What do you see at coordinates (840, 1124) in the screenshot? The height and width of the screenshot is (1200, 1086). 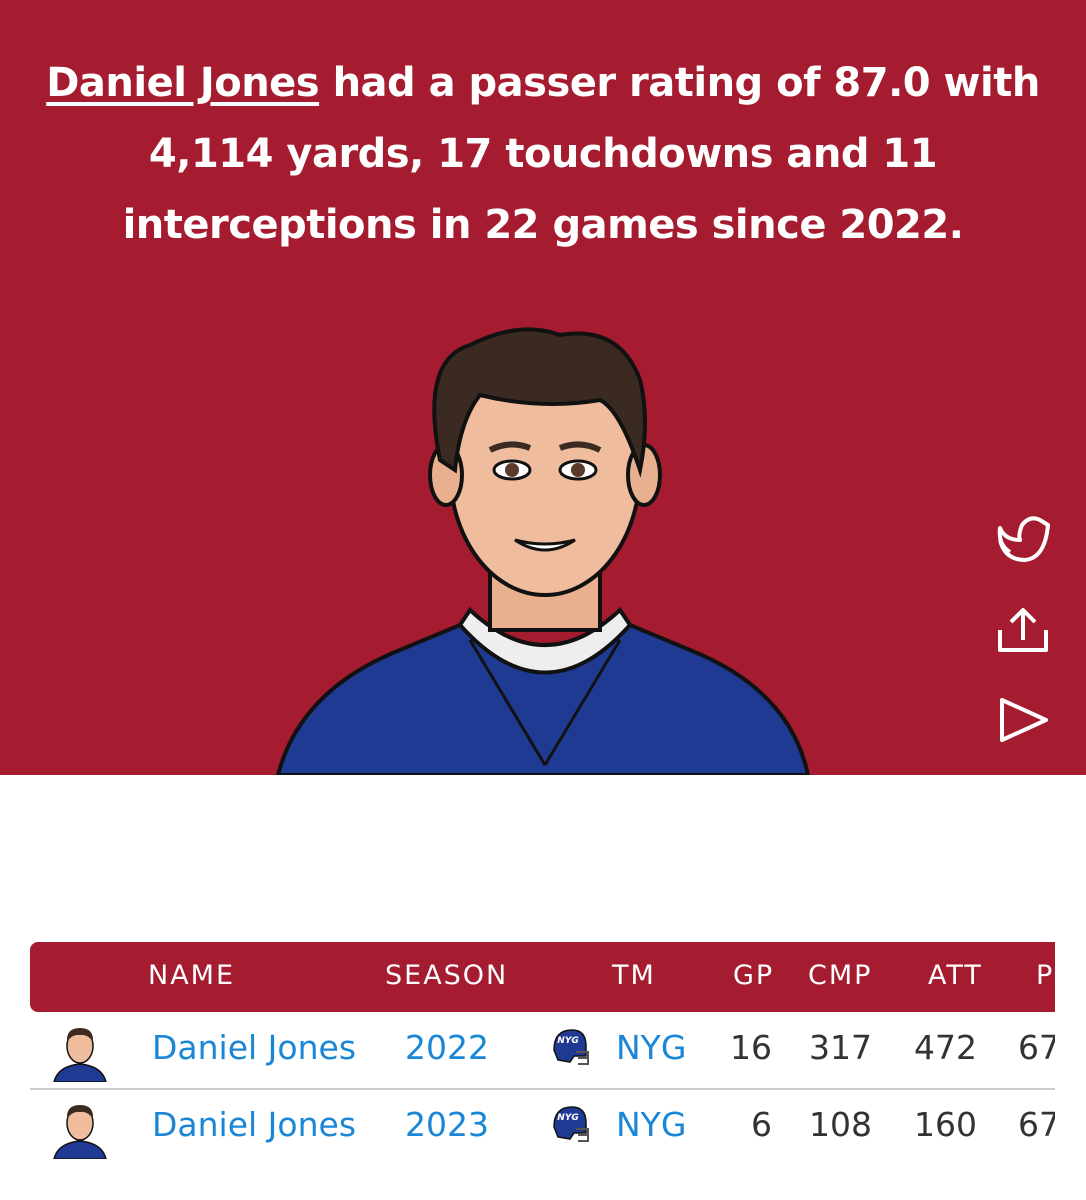 I see `completions: 108` at bounding box center [840, 1124].